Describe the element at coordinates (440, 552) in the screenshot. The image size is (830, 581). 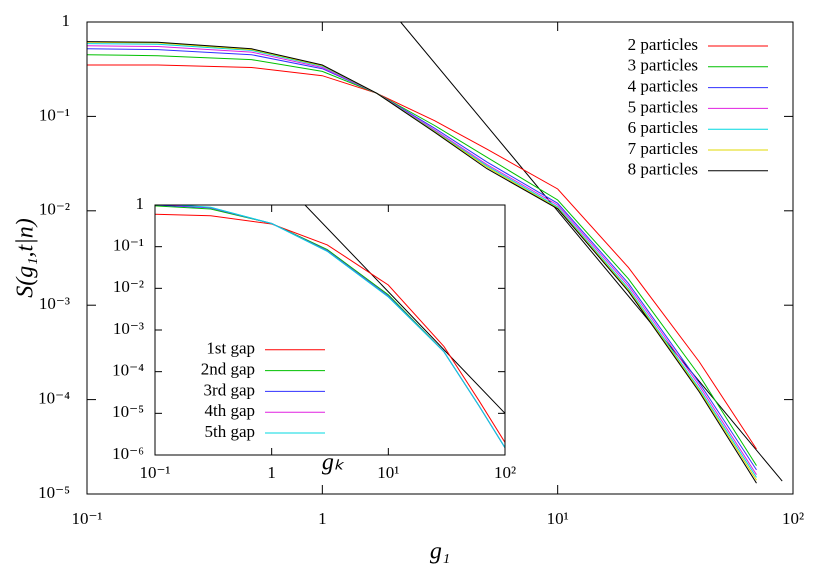
I see `x-axis-title: g₁` at that location.